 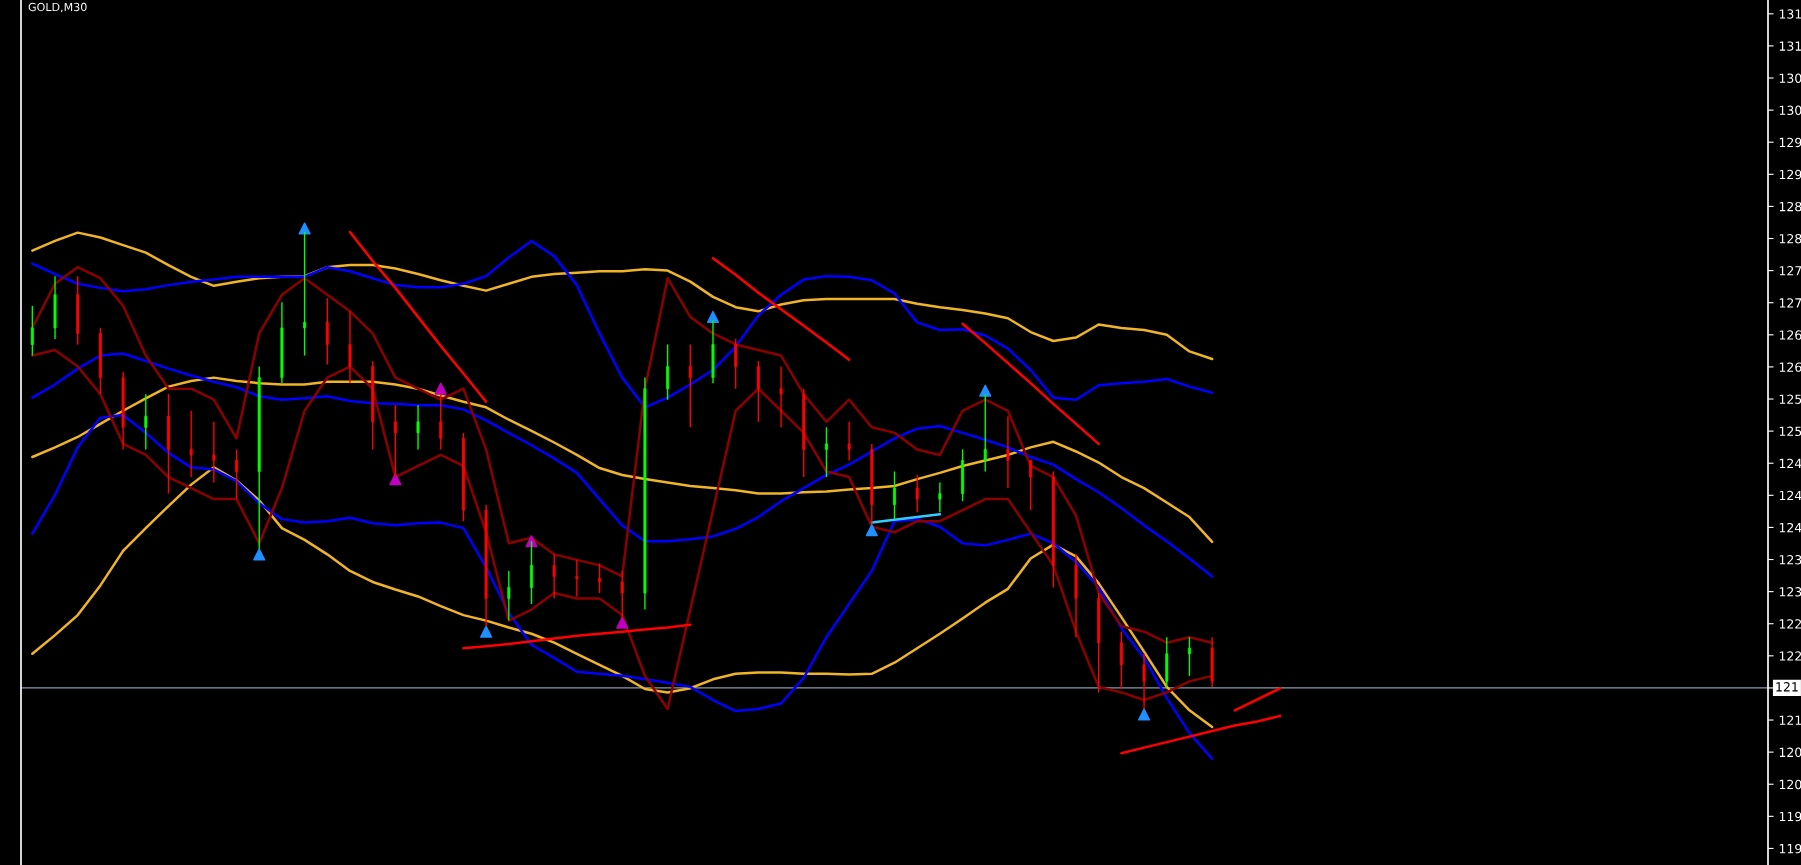 What do you see at coordinates (1790, 720) in the screenshot?
I see `y-tick-label: 121` at bounding box center [1790, 720].